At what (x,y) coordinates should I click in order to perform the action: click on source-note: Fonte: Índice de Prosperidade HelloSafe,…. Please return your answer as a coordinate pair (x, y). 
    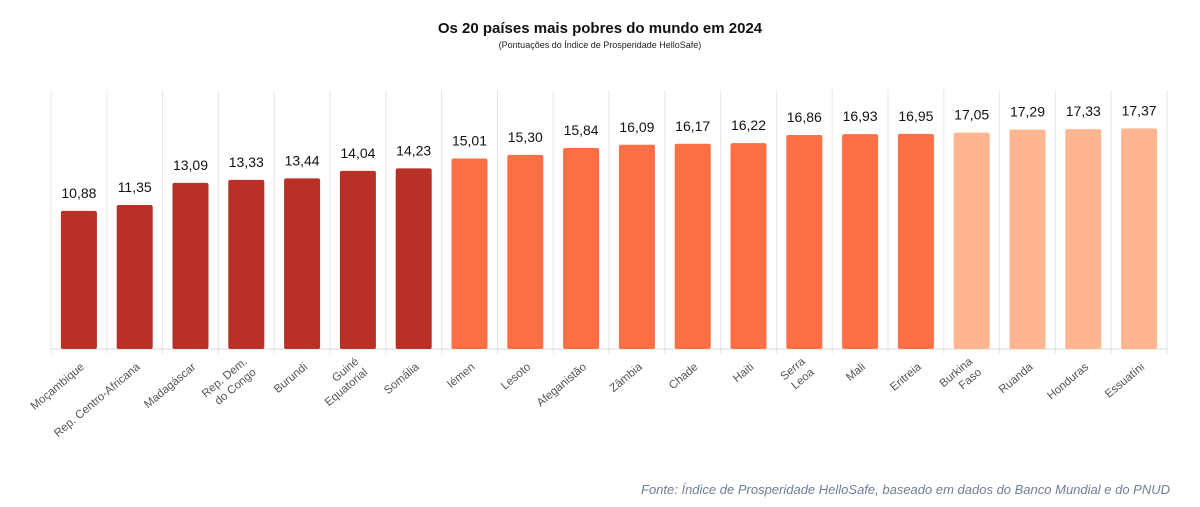
    Looking at the image, I should click on (905, 489).